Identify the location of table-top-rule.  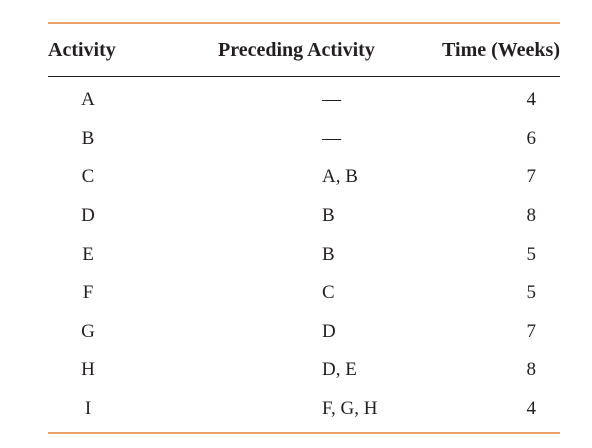
(304, 23).